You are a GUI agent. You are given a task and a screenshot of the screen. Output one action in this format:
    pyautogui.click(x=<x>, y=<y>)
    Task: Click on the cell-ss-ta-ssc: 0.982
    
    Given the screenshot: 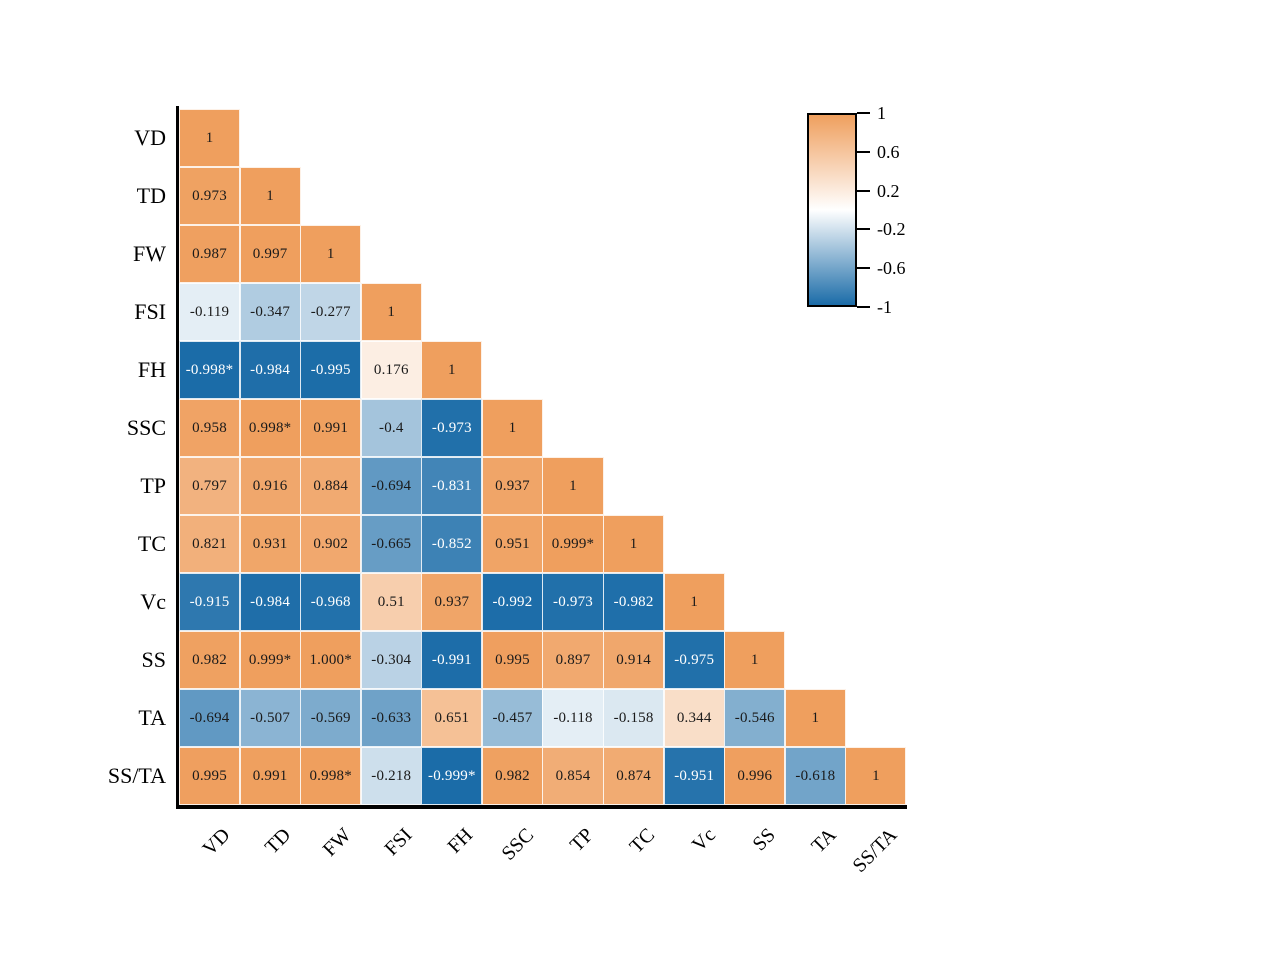 What is the action you would take?
    pyautogui.click(x=512, y=776)
    